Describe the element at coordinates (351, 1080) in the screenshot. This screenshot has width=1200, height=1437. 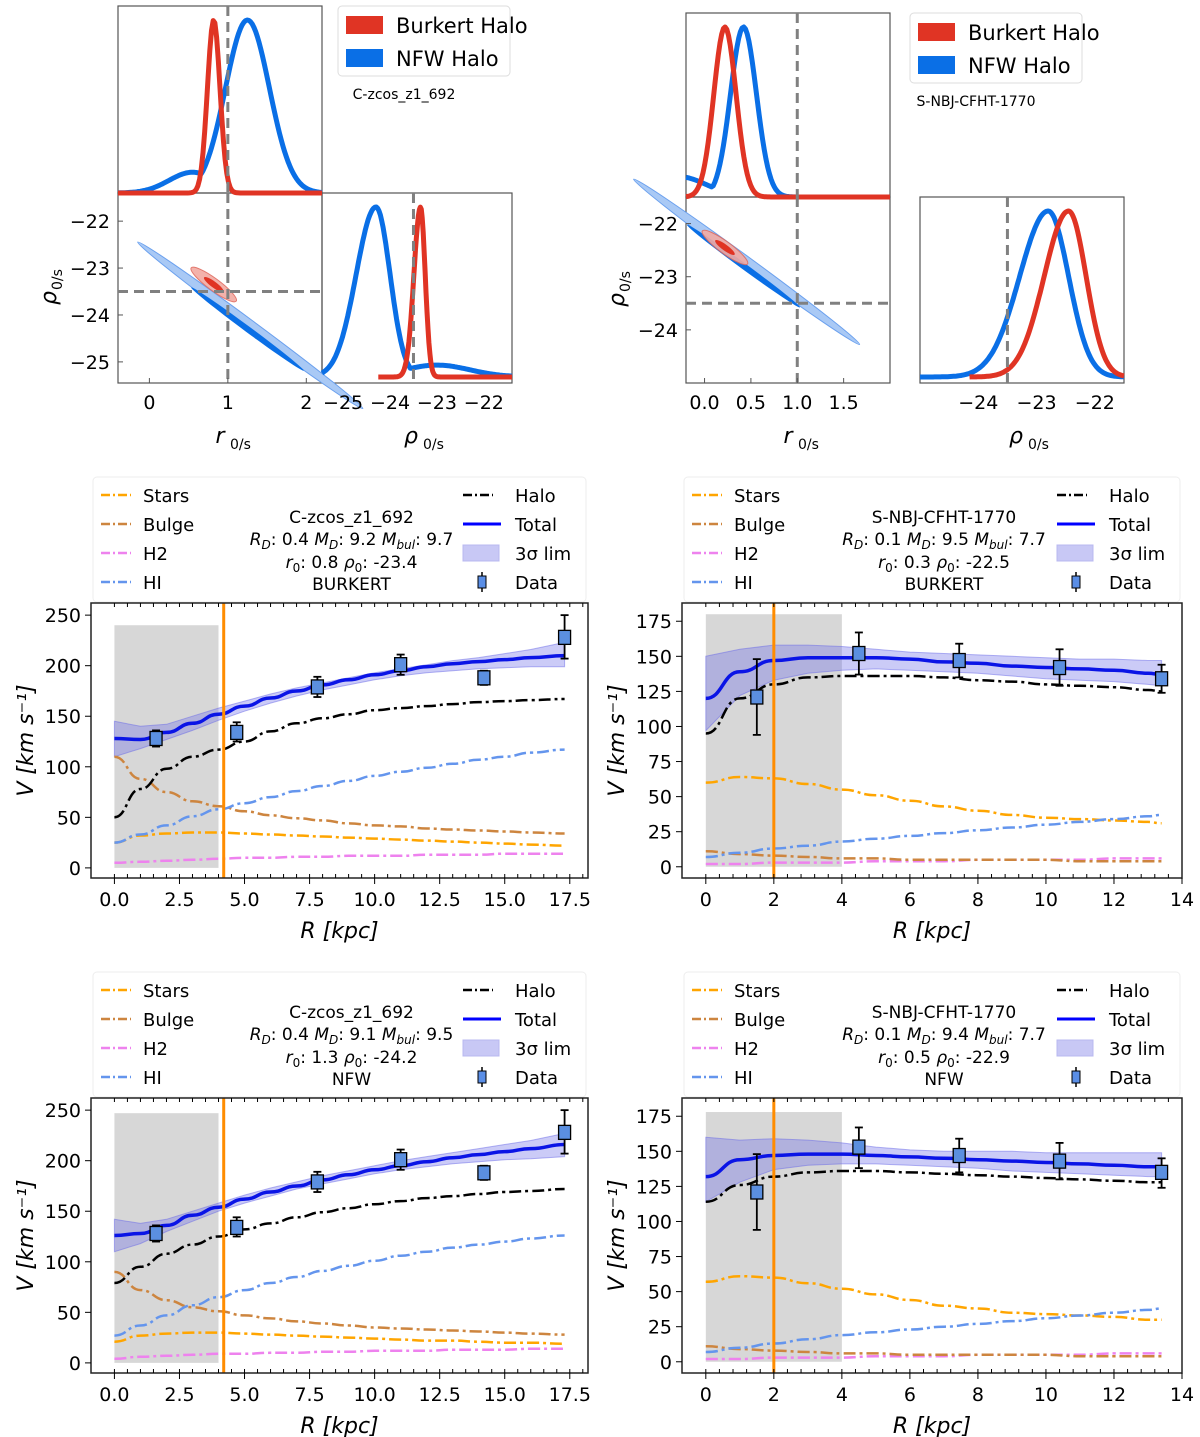
I see `model-name: NFW` at that location.